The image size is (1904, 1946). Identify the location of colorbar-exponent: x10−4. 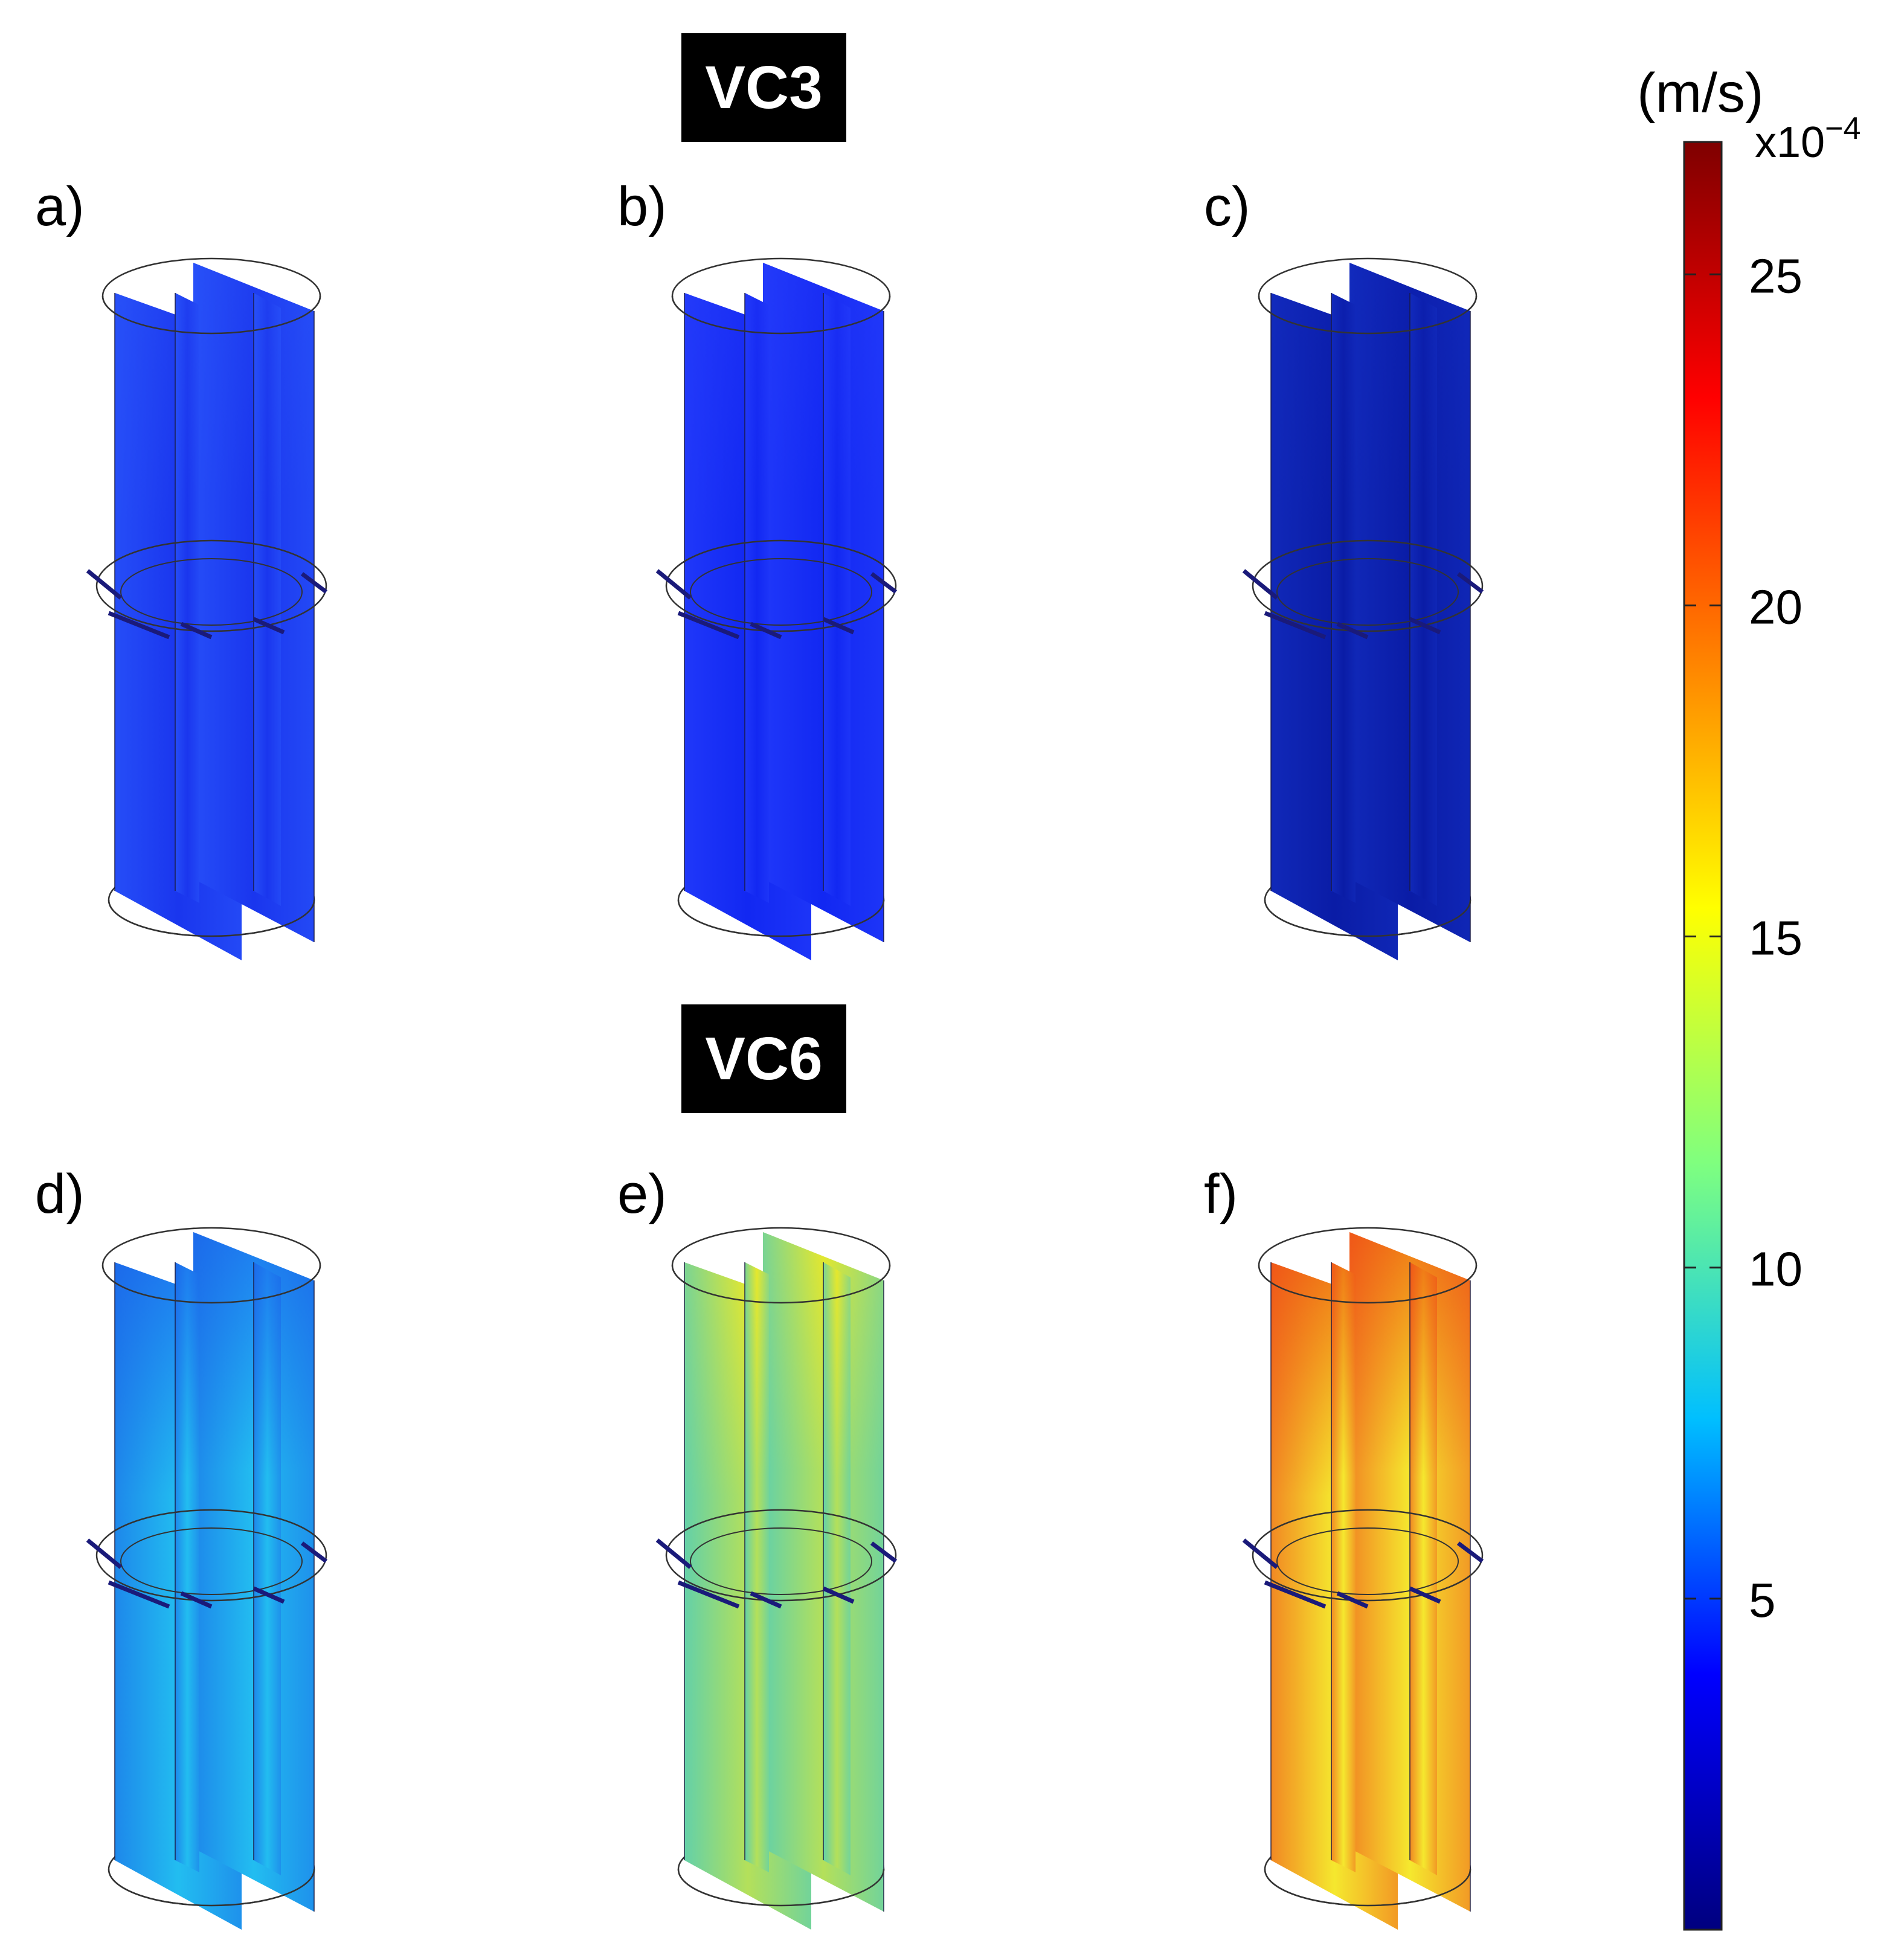
(1808, 139).